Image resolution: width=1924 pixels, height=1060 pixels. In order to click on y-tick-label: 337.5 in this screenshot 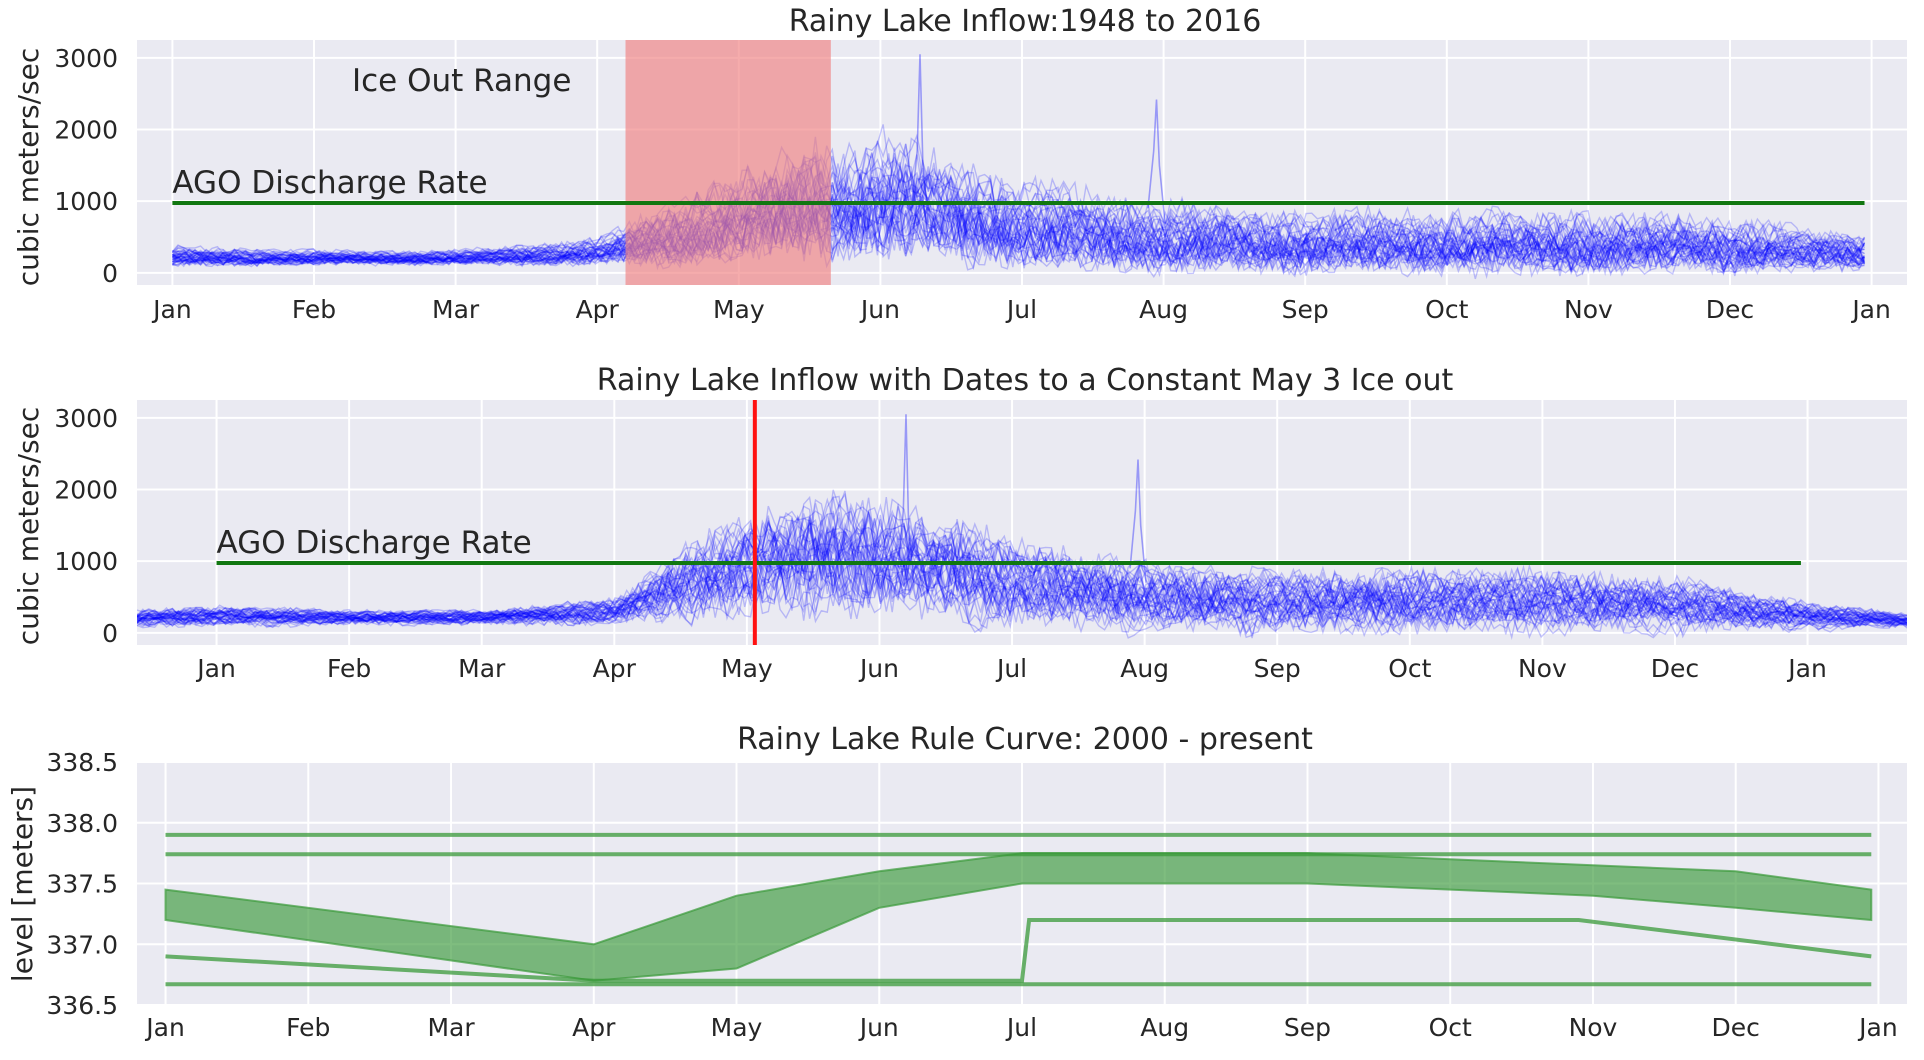, I will do `click(82, 884)`.